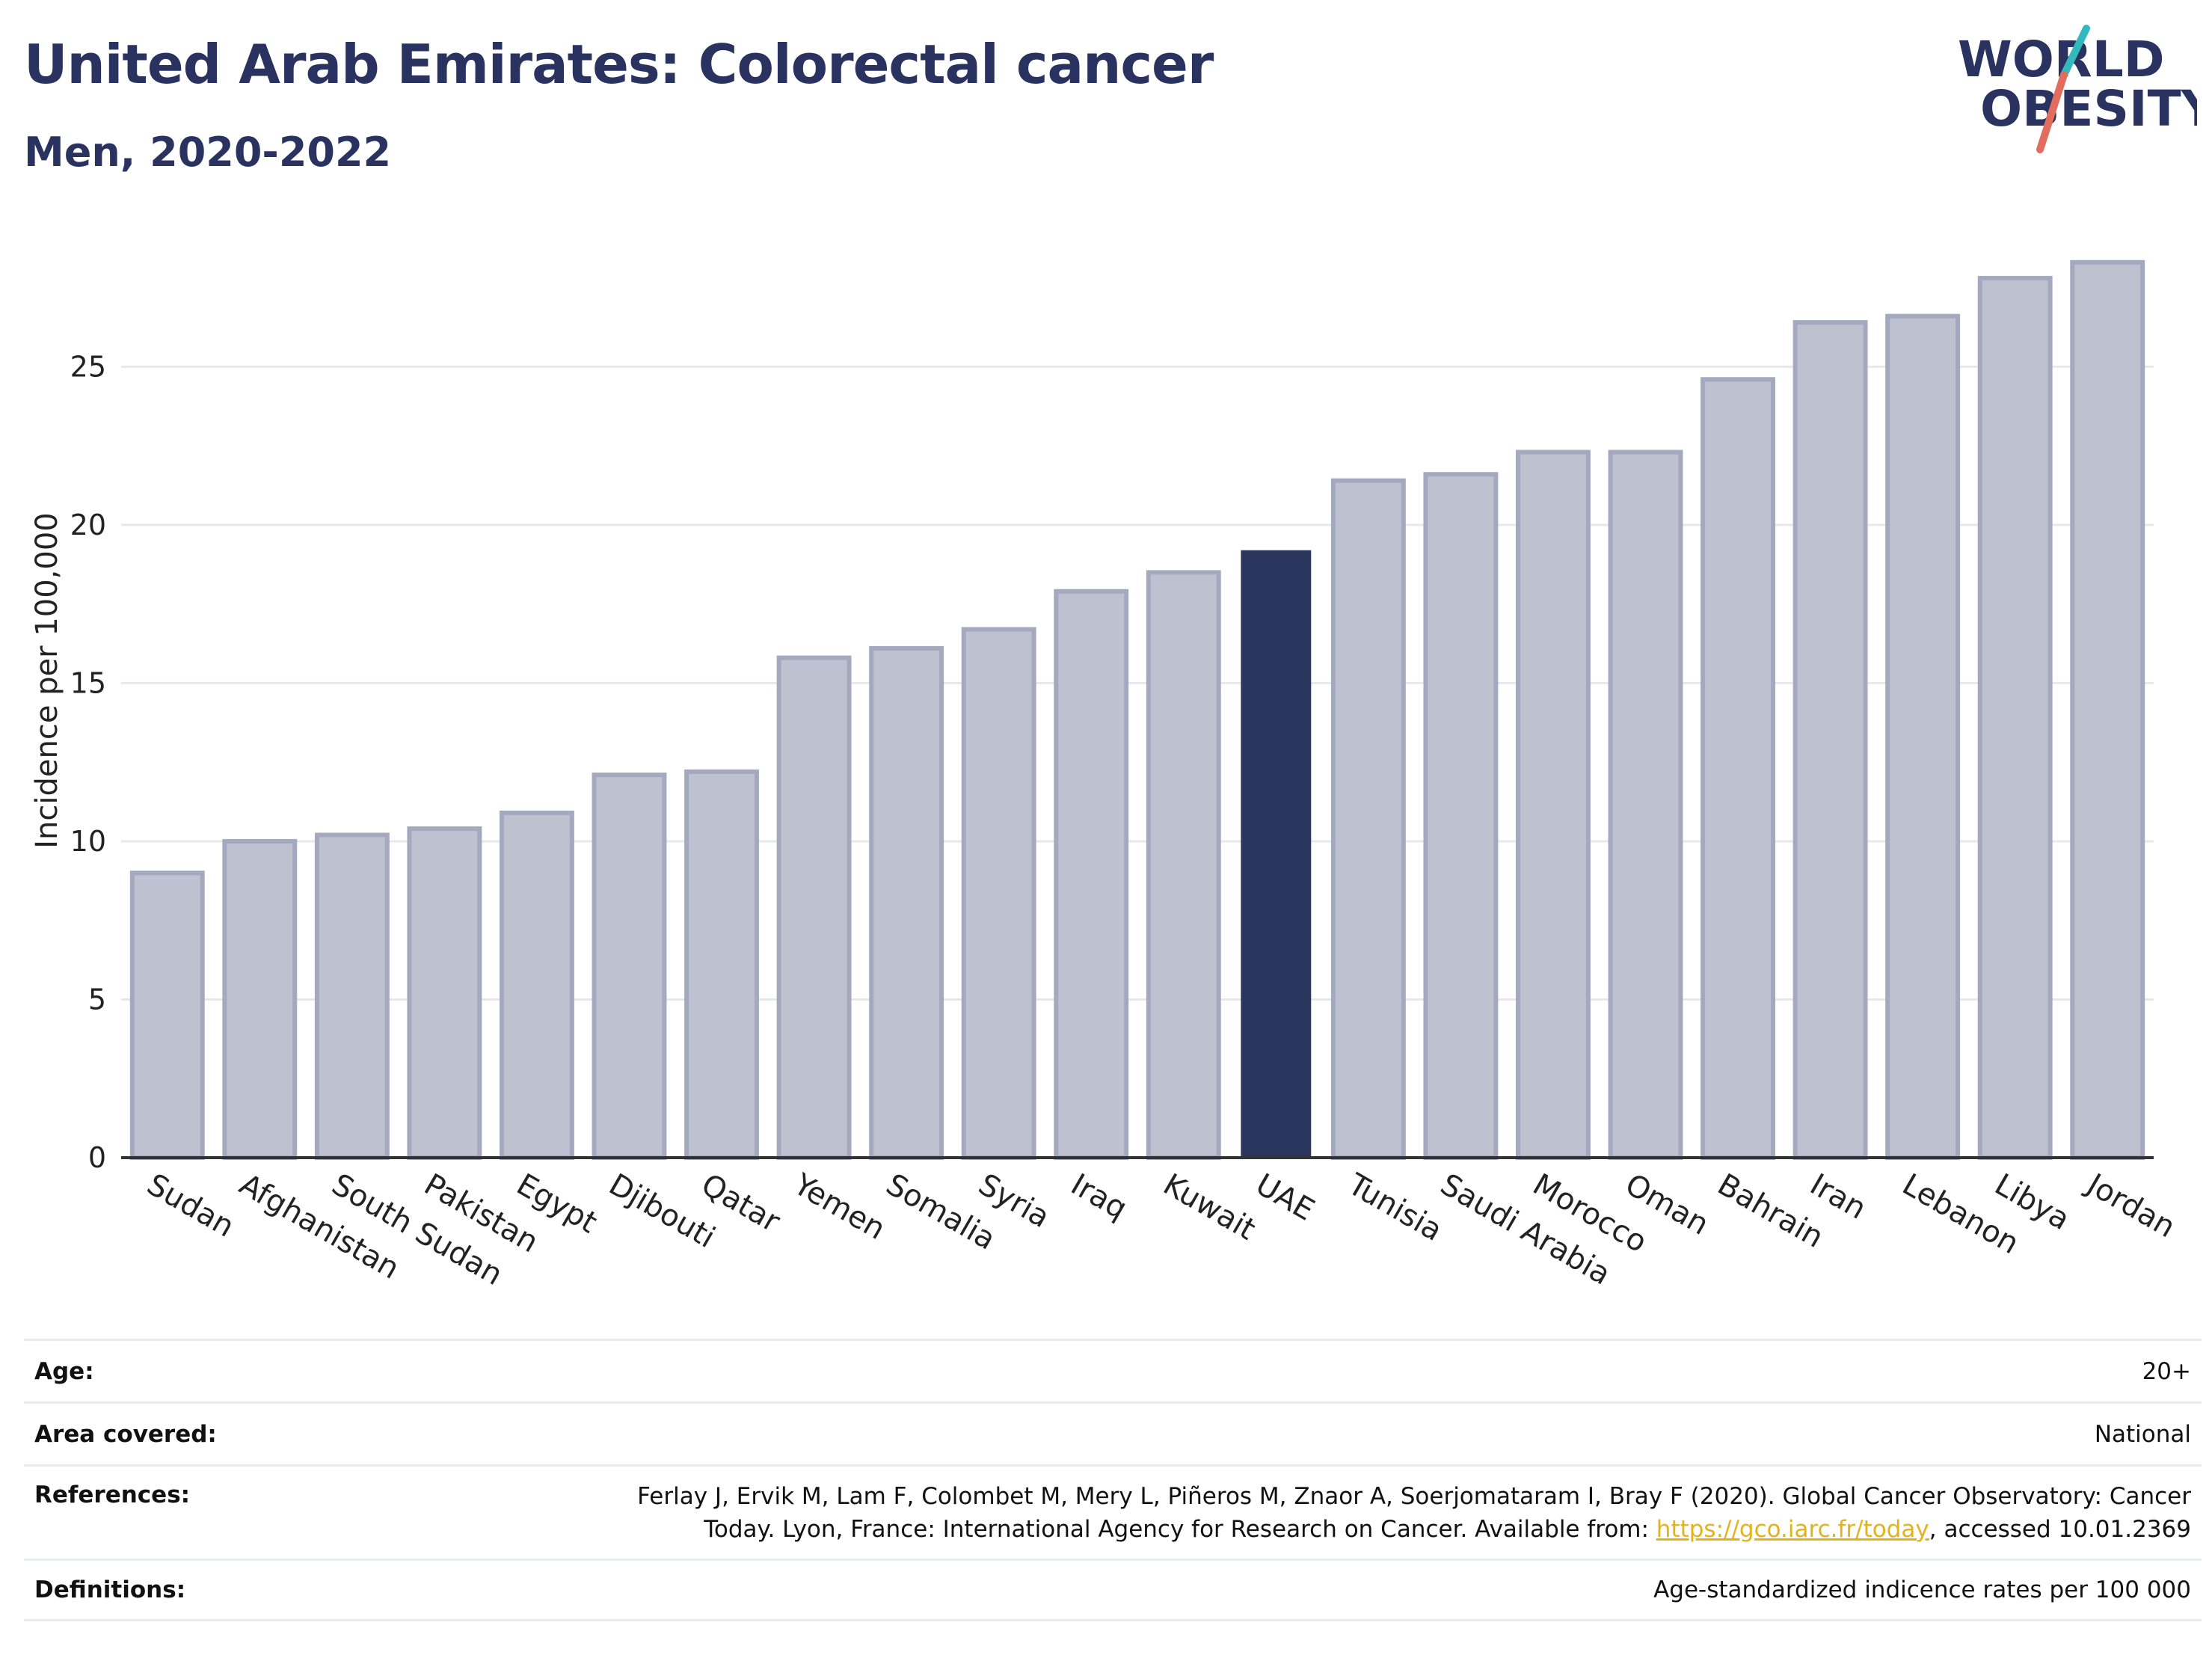 This screenshot has height=1655, width=2212. What do you see at coordinates (47, 680) in the screenshot?
I see `y-axis-label: Incidence per 100,000` at bounding box center [47, 680].